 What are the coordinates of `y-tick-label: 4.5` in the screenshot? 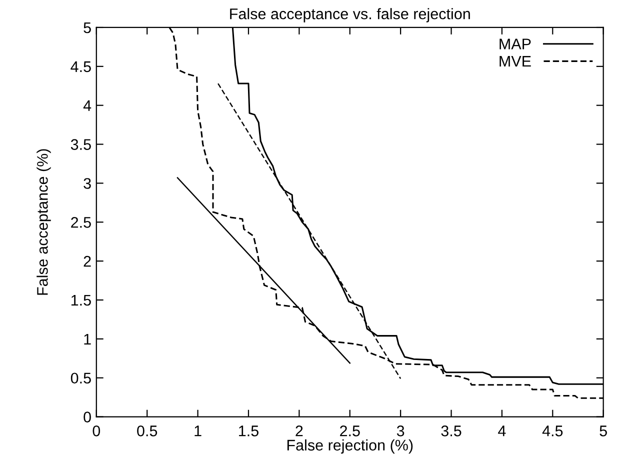 It's located at (80, 66).